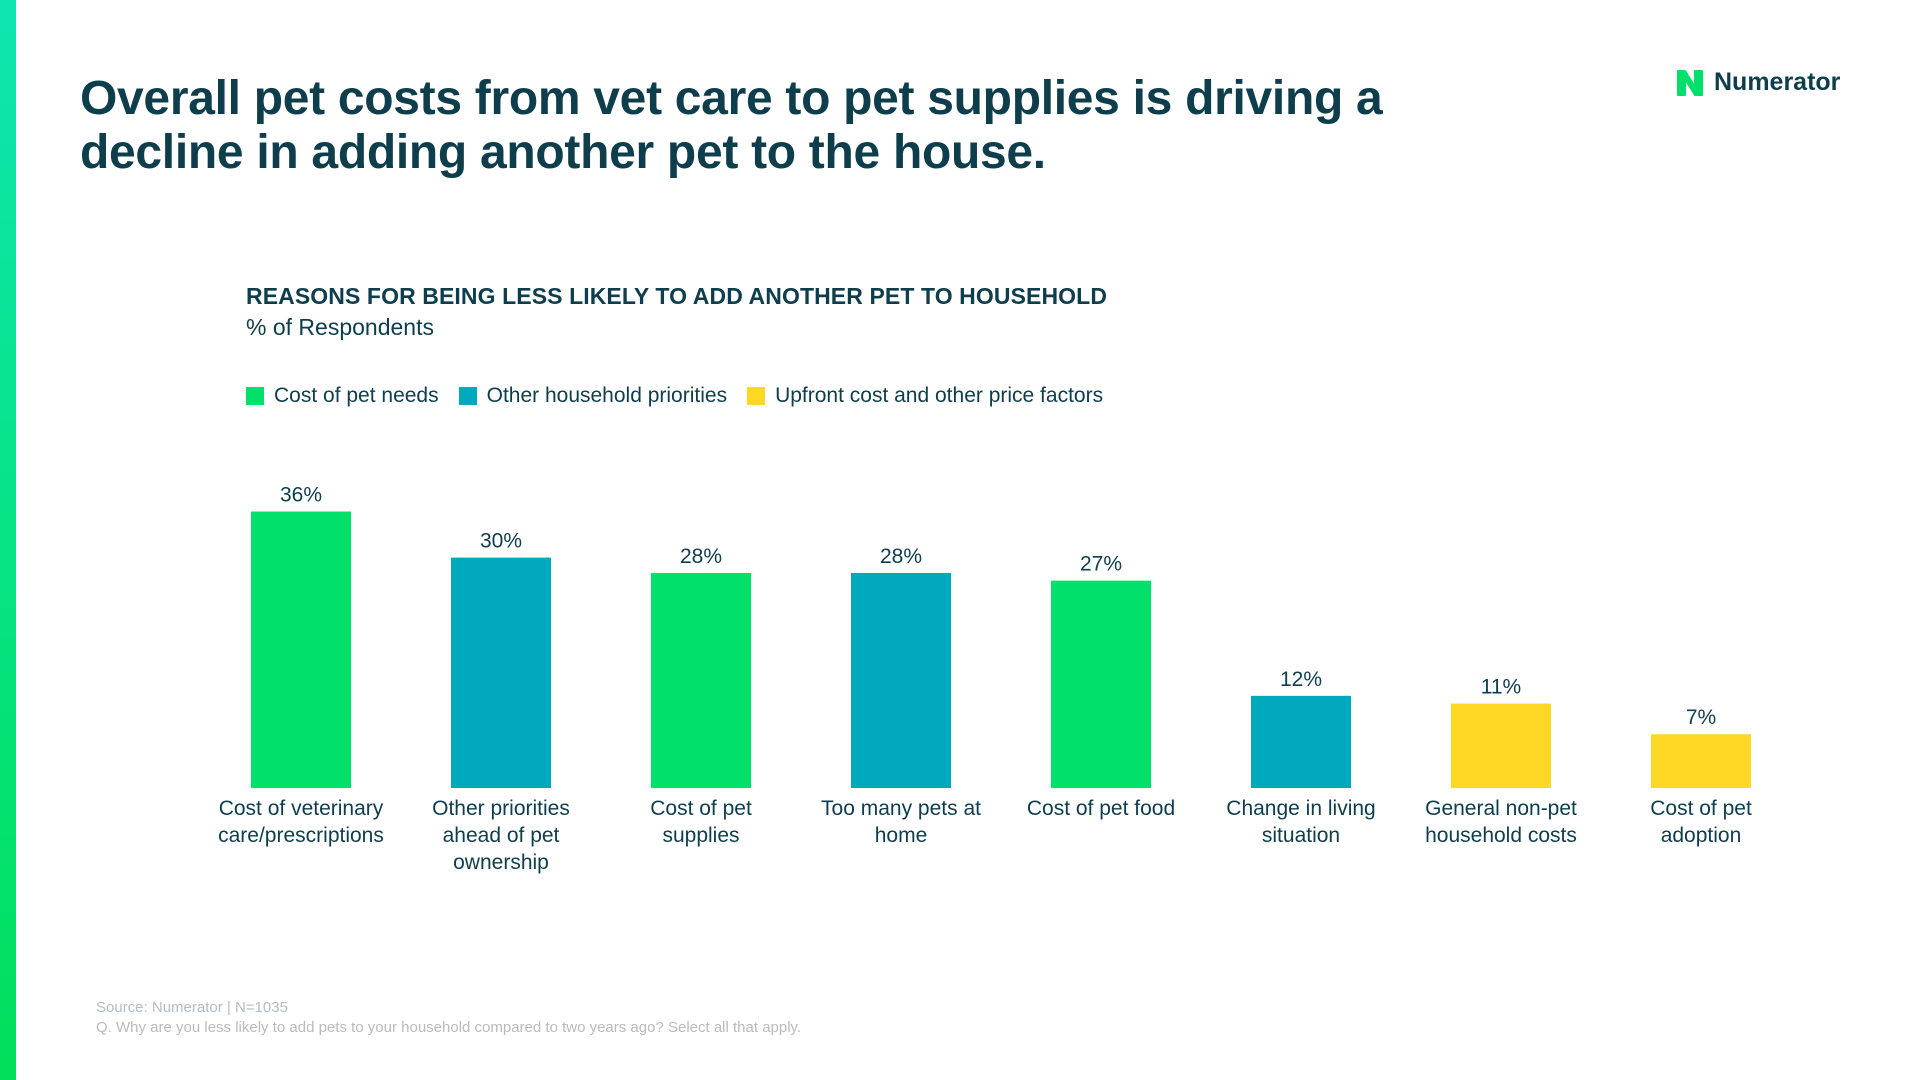  What do you see at coordinates (607, 395) in the screenshot?
I see `legend-label: Other household priorities` at bounding box center [607, 395].